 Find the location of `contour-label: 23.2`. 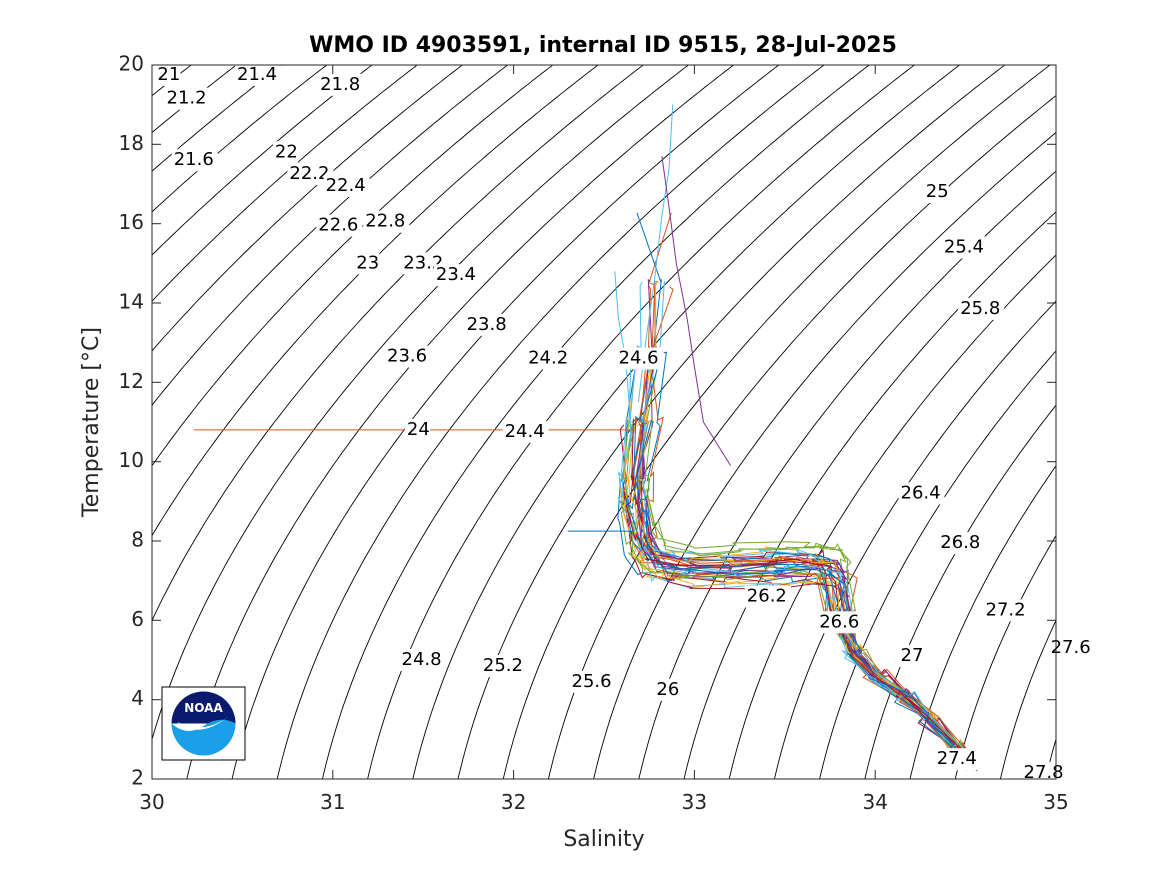

contour-label: 23.2 is located at coordinates (423, 262).